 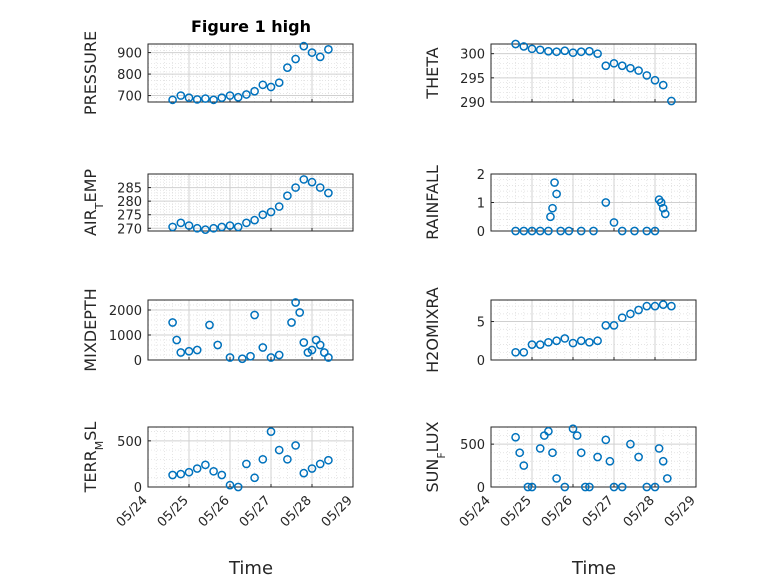 I want to click on figure-title: Figure 1 high, so click(x=251, y=26).